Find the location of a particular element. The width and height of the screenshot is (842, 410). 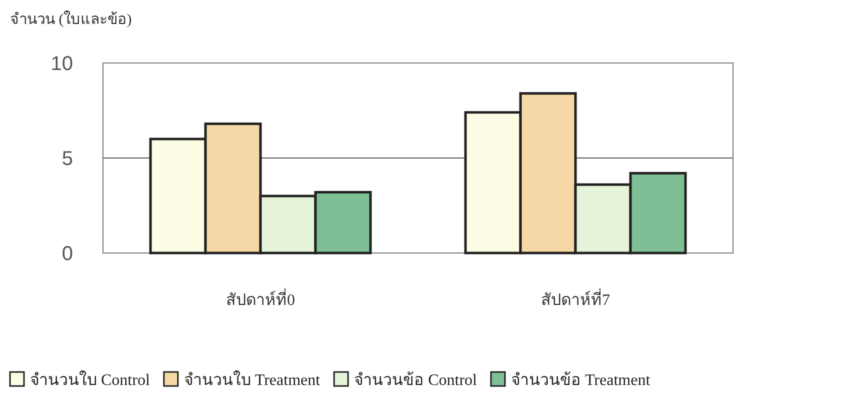

legend-label: จำนวนใบ Treatment is located at coordinates (252, 379).